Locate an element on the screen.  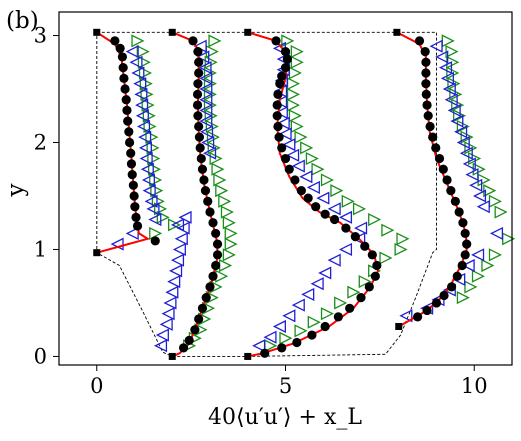
y-tick-label: 2 is located at coordinates (40, 143).